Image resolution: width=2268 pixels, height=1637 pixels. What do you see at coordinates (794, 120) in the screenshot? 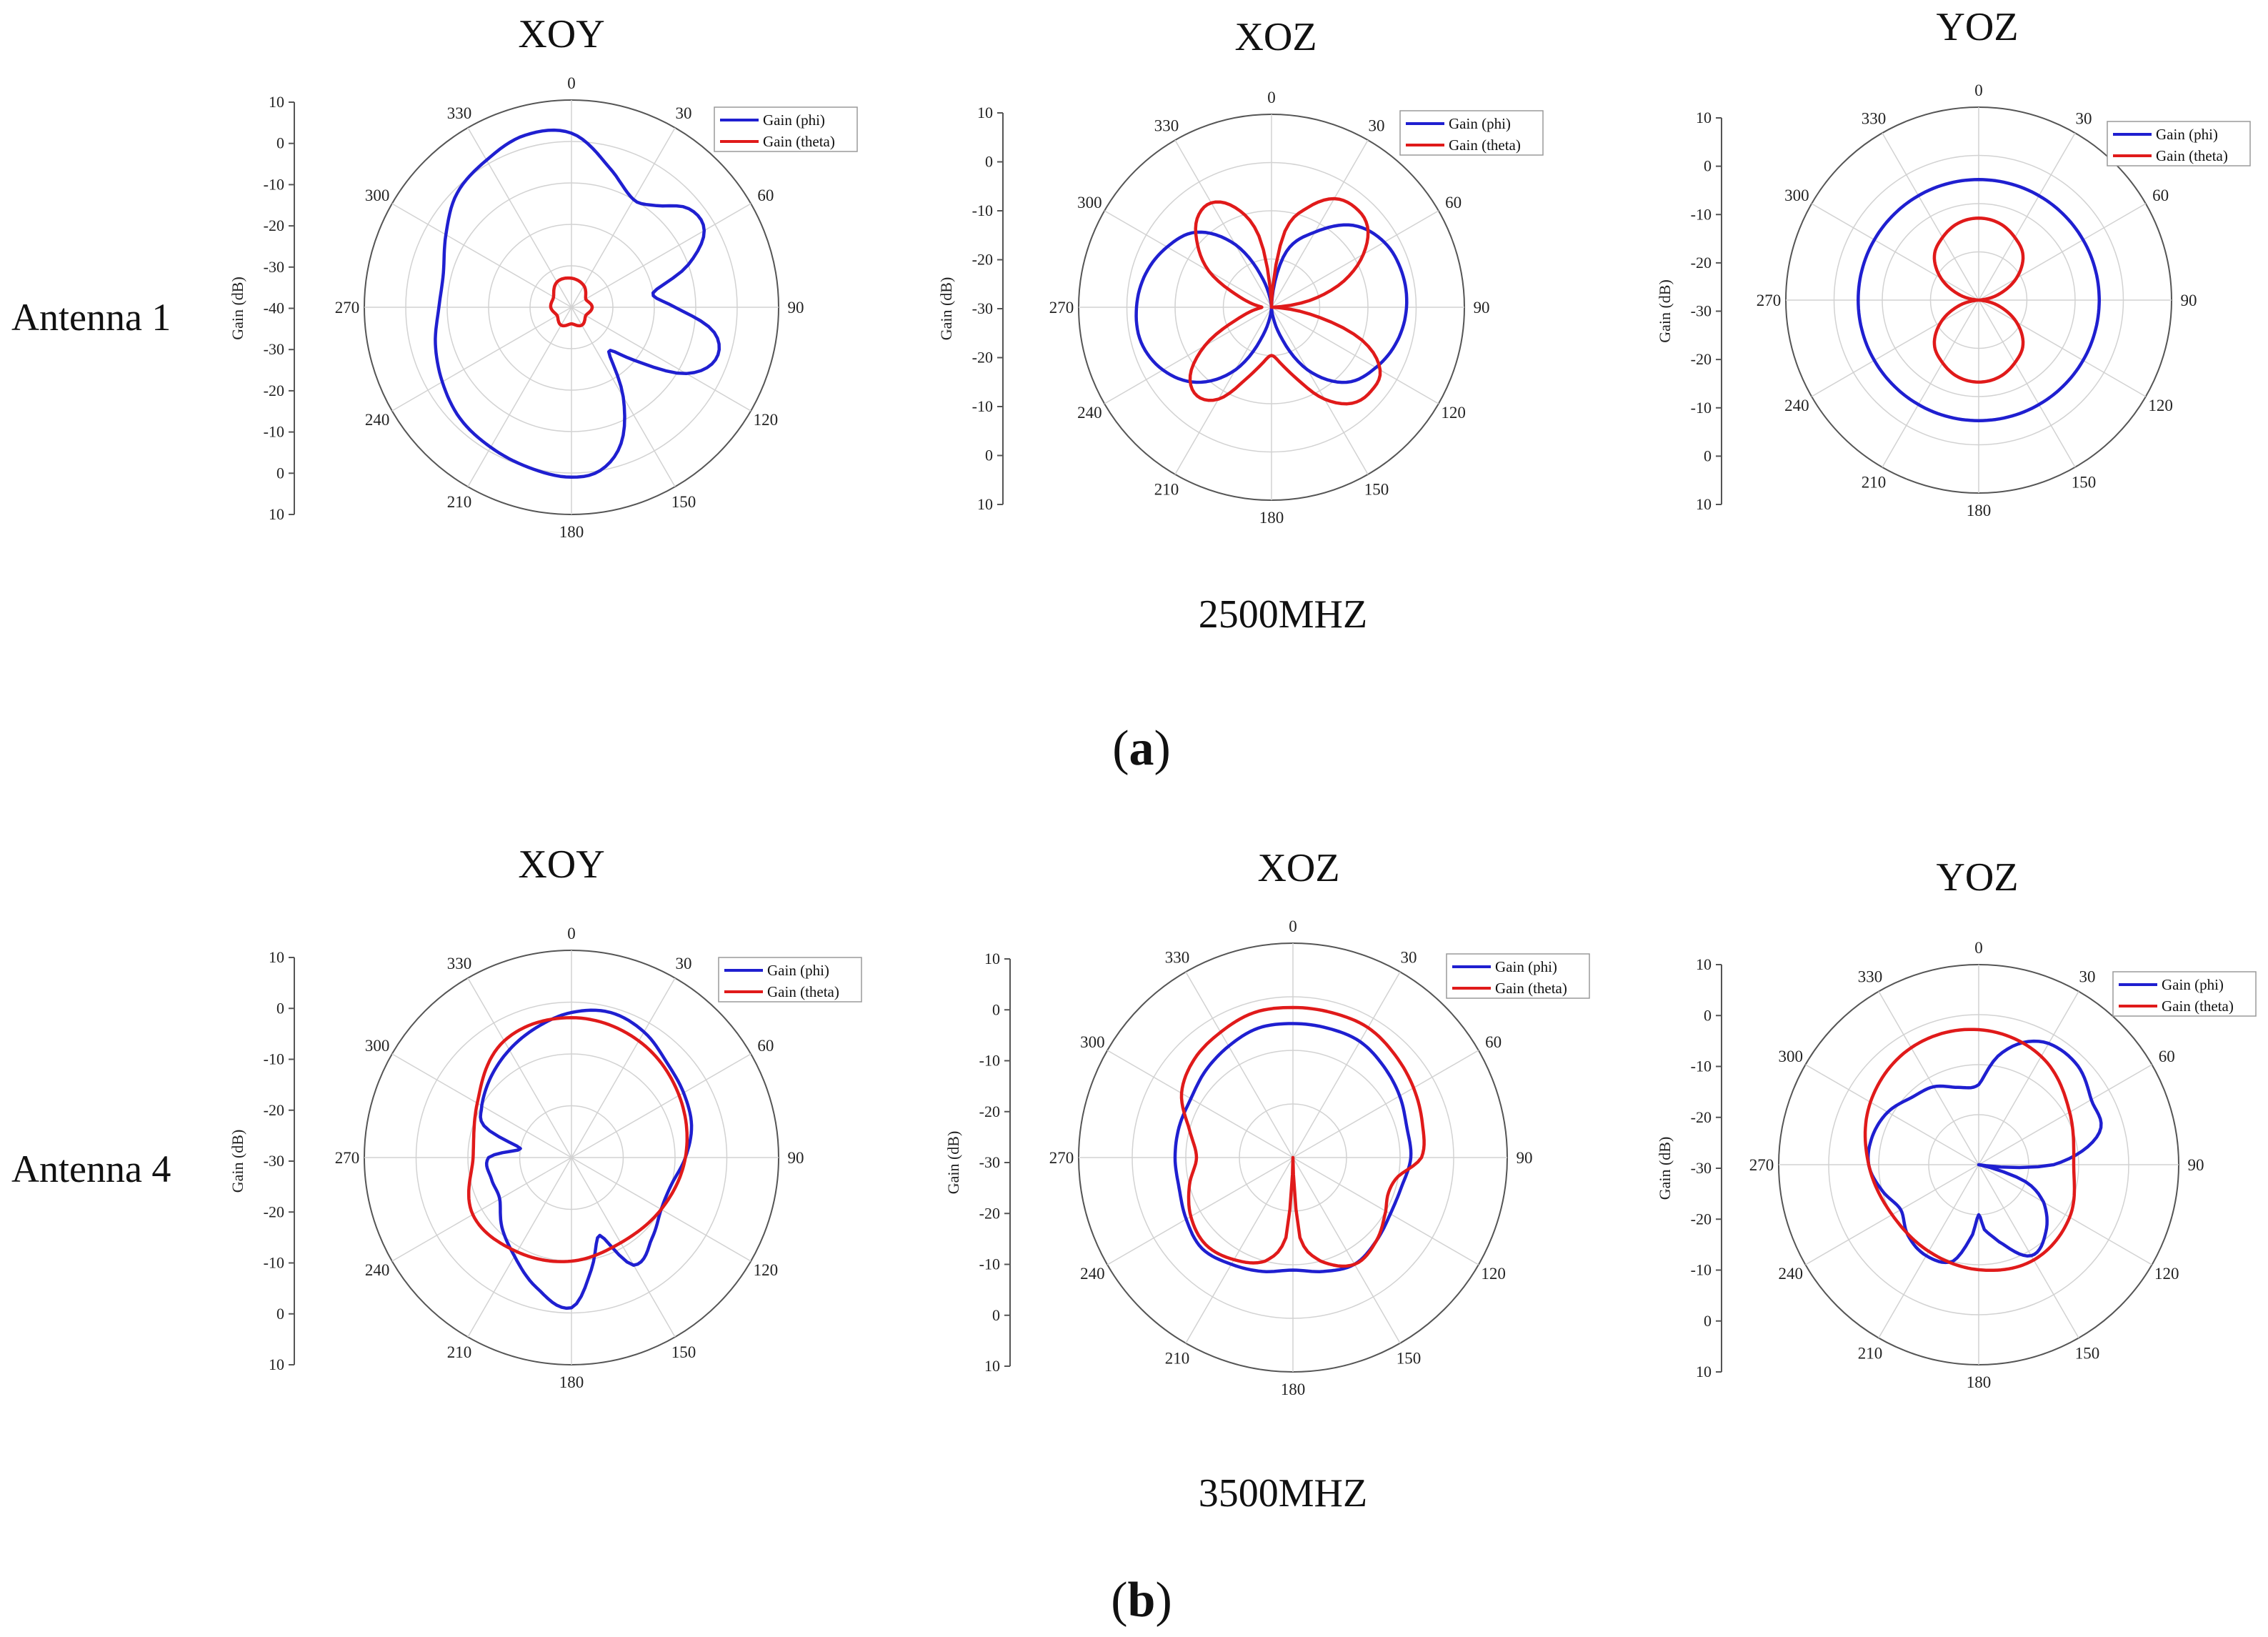
I see `legend-label: Gain (phi)` at bounding box center [794, 120].